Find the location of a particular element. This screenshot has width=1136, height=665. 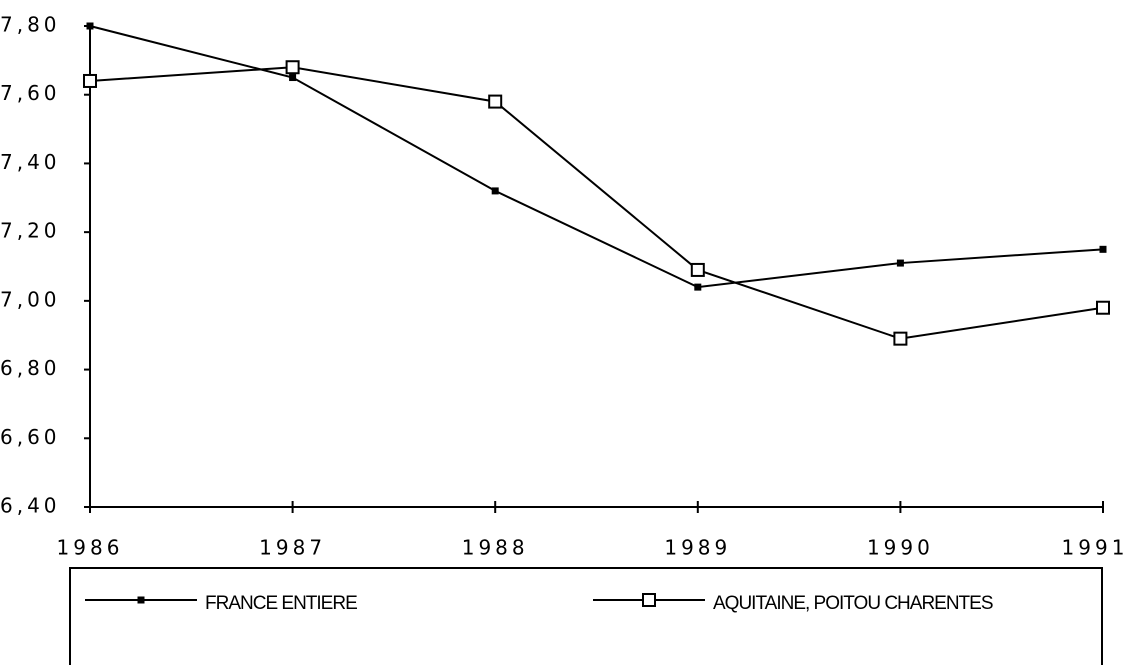

legend-box is located at coordinates (586, 616).